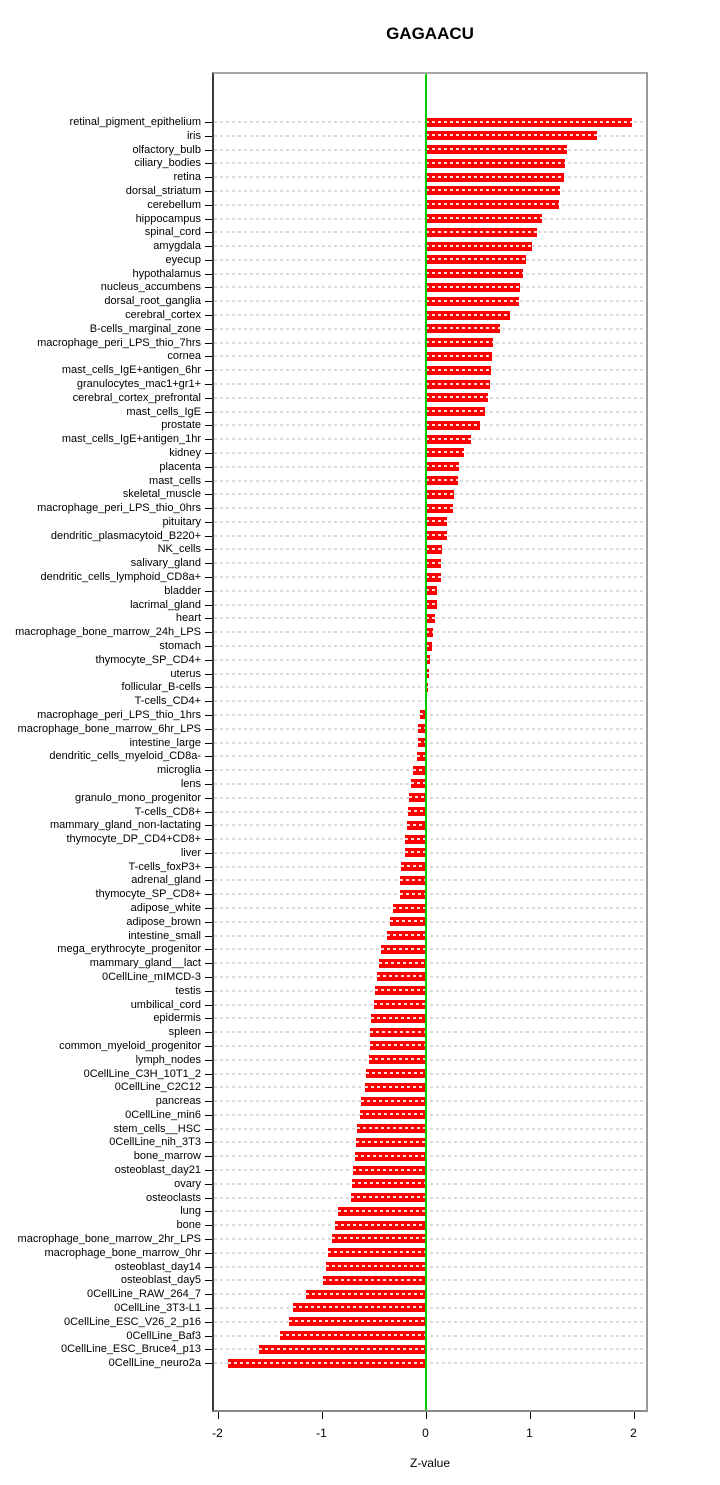 The image size is (720, 1485). What do you see at coordinates (131, 439) in the screenshot?
I see `category-label: mast_cells_IgE+antigen_1hr` at bounding box center [131, 439].